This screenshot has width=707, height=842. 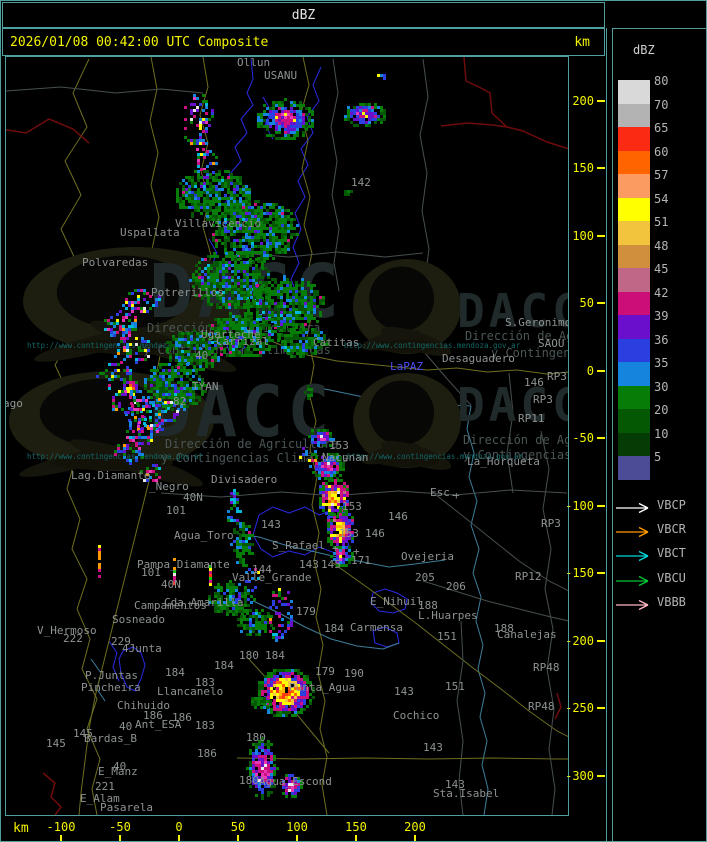 I want to click on map-label: Uspallata, so click(x=150, y=232).